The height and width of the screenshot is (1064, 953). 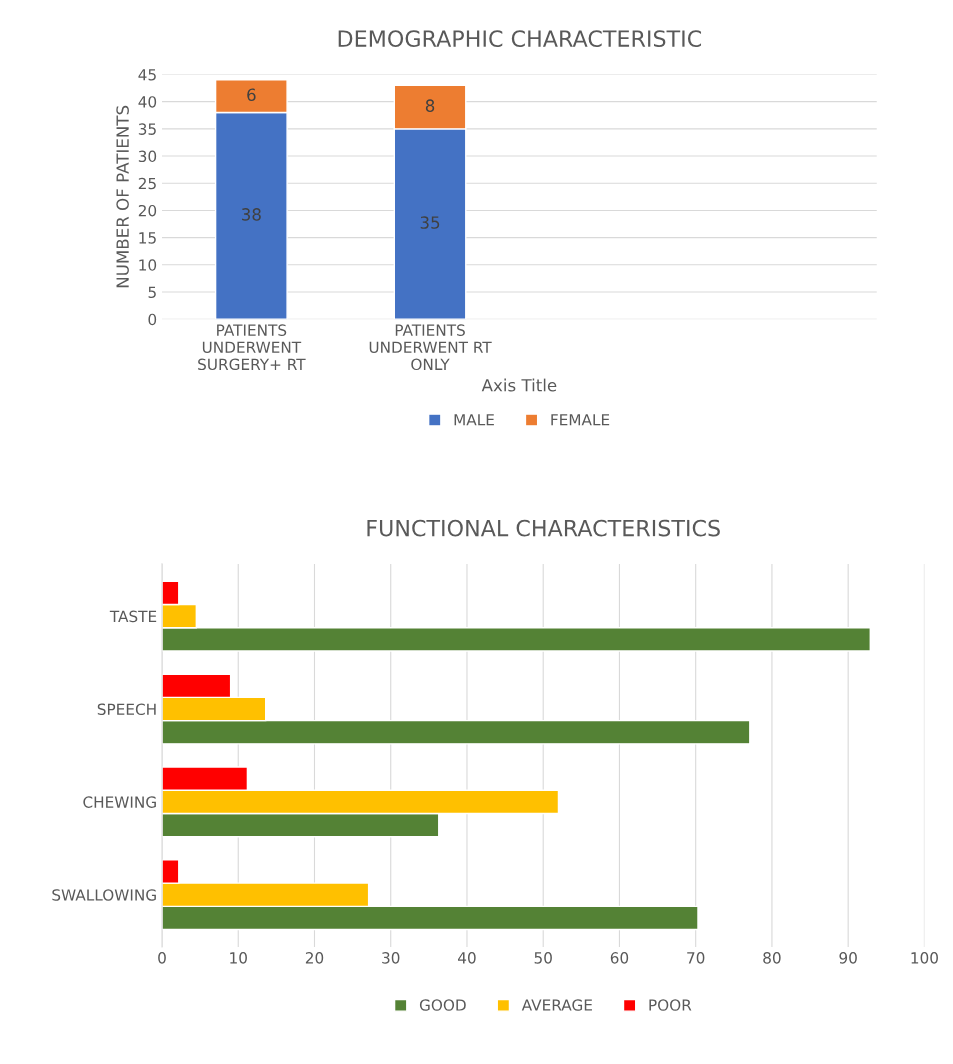 I want to click on legend-label: FEMALE, so click(x=580, y=420).